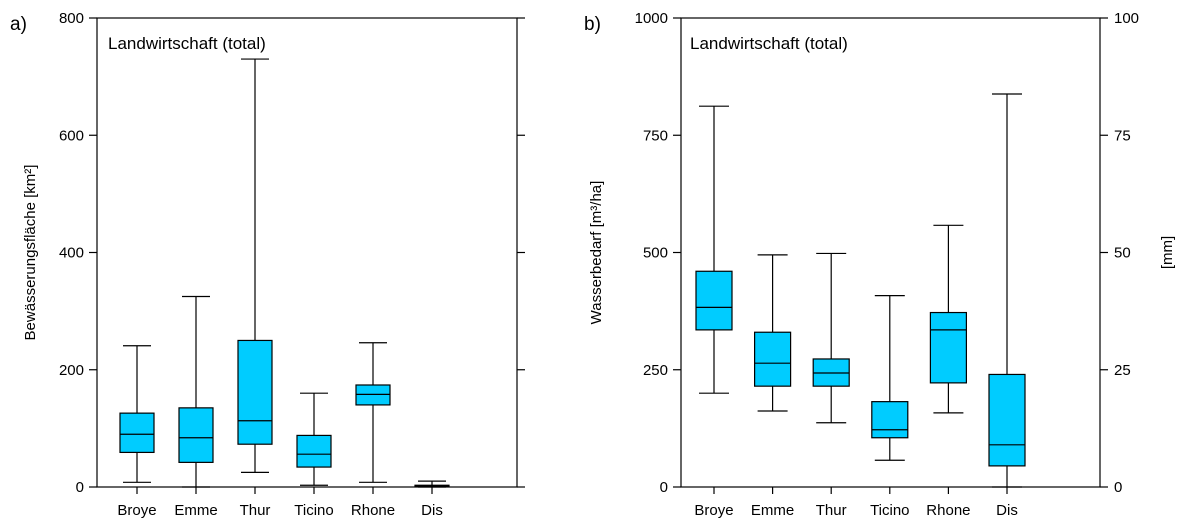  I want to click on y-tick-label: 200, so click(71, 370).